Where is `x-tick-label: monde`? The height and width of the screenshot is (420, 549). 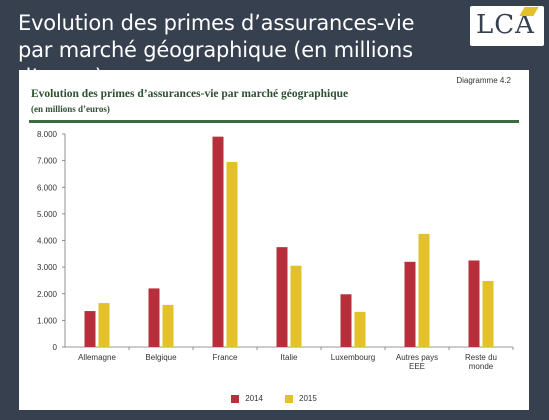
x-tick-label: monde is located at coordinates (481, 366).